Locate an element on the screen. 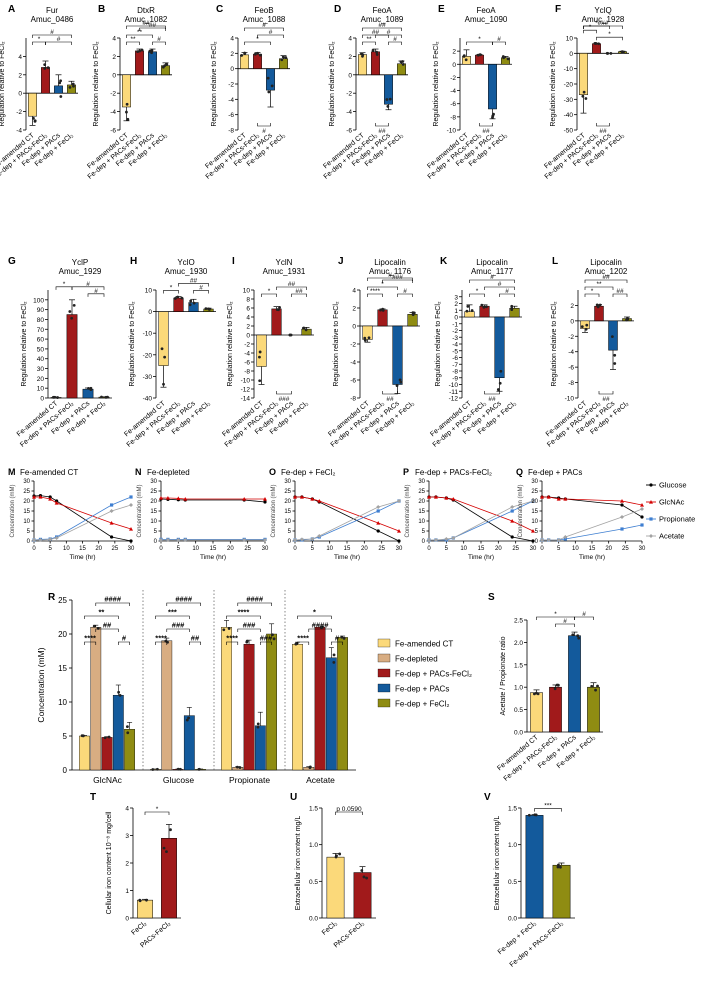  significance-label: ### is located at coordinates (603, 23).